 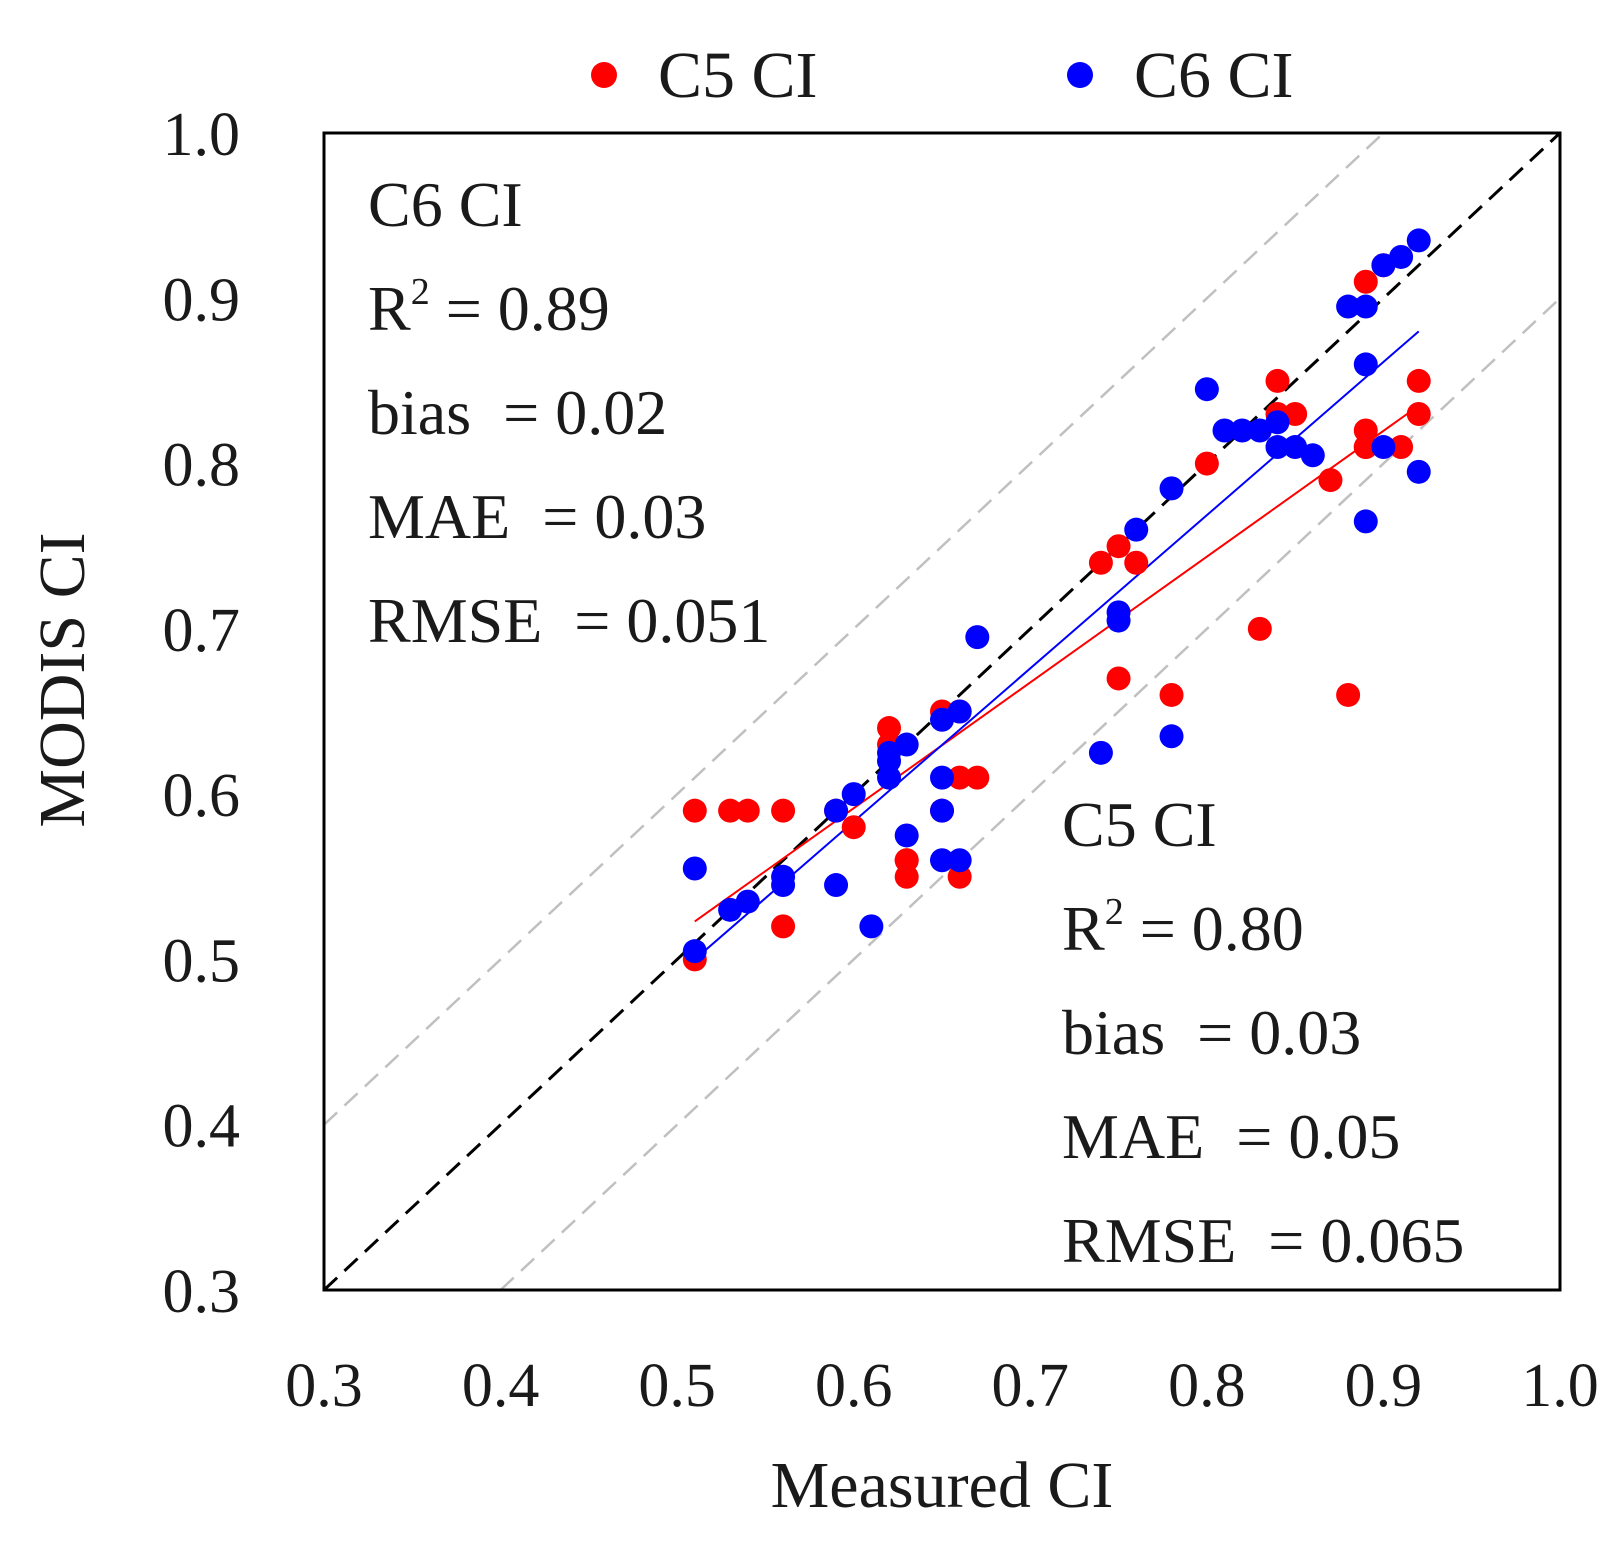 What do you see at coordinates (202, 961) in the screenshot?
I see `y-tick-label: 0.5` at bounding box center [202, 961].